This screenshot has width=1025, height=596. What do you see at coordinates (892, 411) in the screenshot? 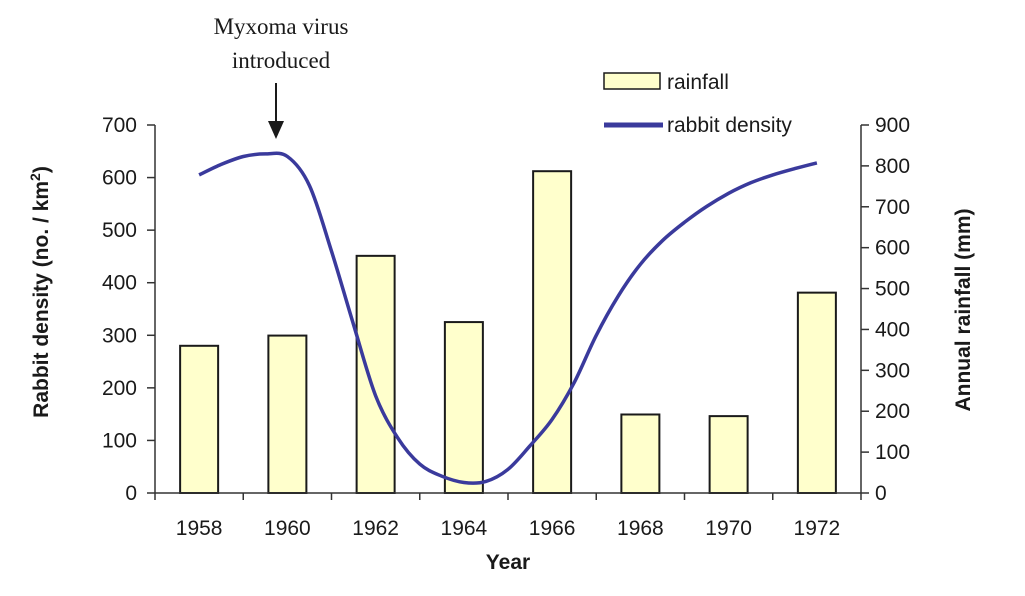
I see `y-right-tick-label: 200` at bounding box center [892, 411].